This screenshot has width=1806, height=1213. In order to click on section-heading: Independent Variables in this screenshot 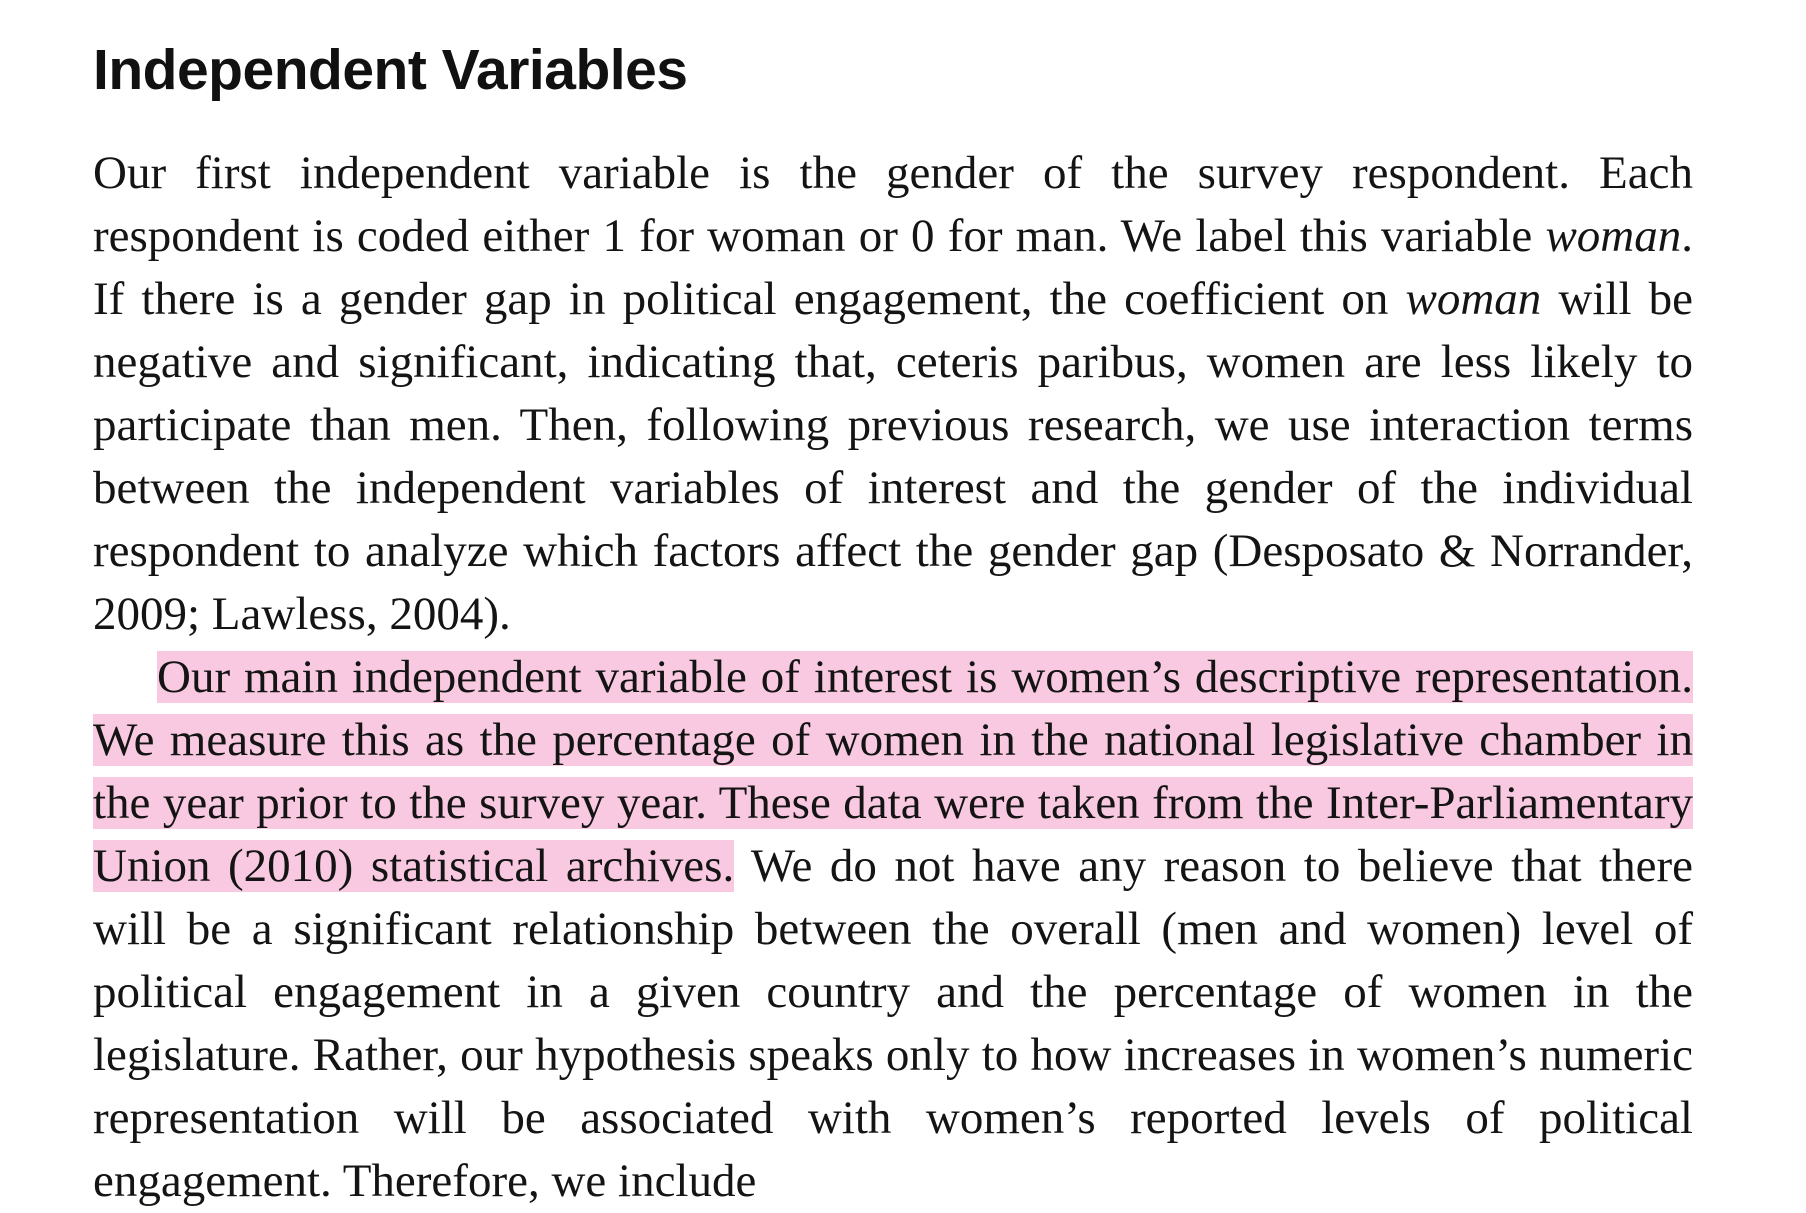, I will do `click(390, 70)`.